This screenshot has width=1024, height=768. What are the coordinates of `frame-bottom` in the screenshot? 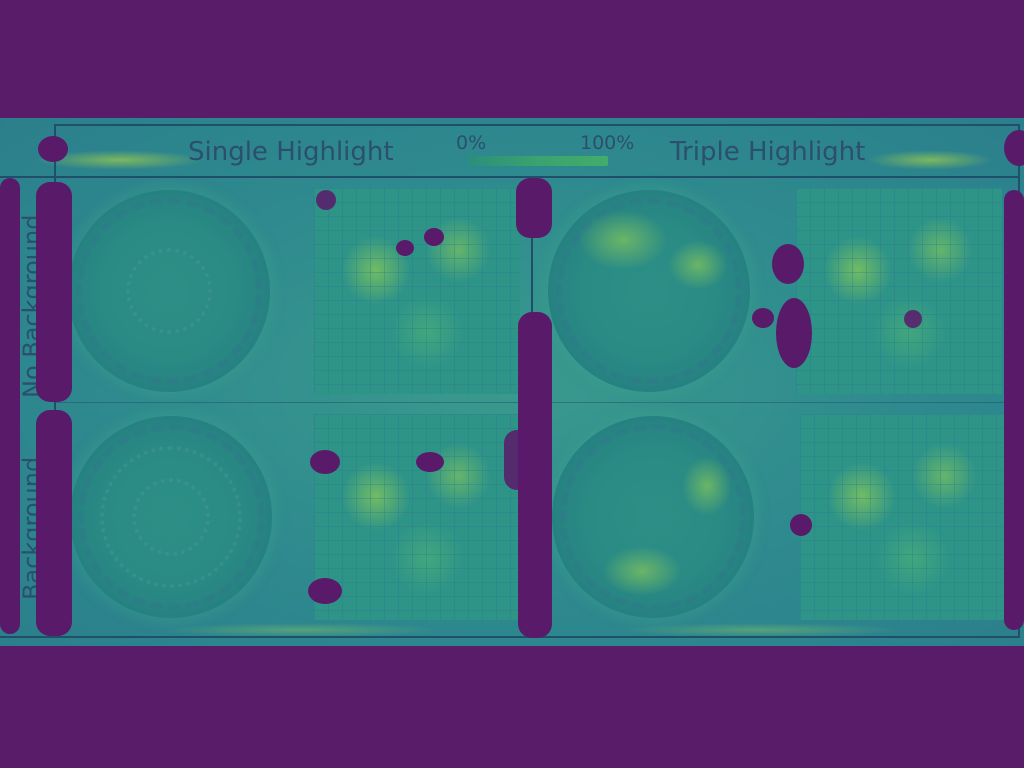 It's located at (510, 637).